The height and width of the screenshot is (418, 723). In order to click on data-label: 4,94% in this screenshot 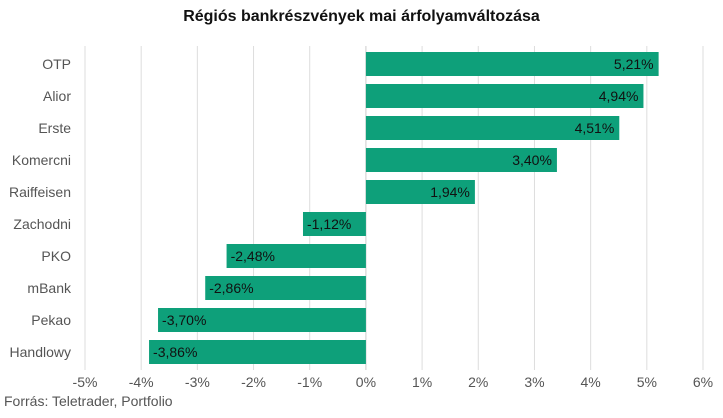, I will do `click(619, 96)`.